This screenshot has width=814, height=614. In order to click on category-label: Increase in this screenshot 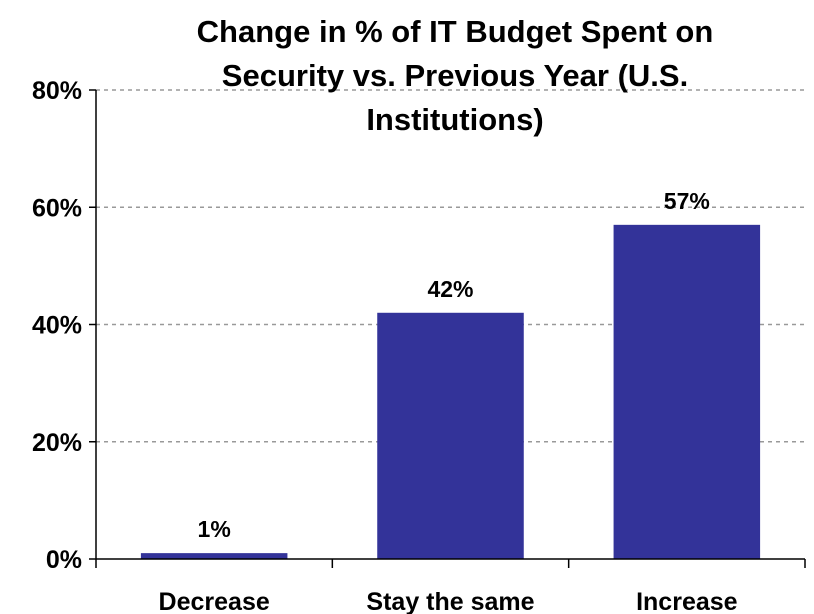, I will do `click(687, 601)`.